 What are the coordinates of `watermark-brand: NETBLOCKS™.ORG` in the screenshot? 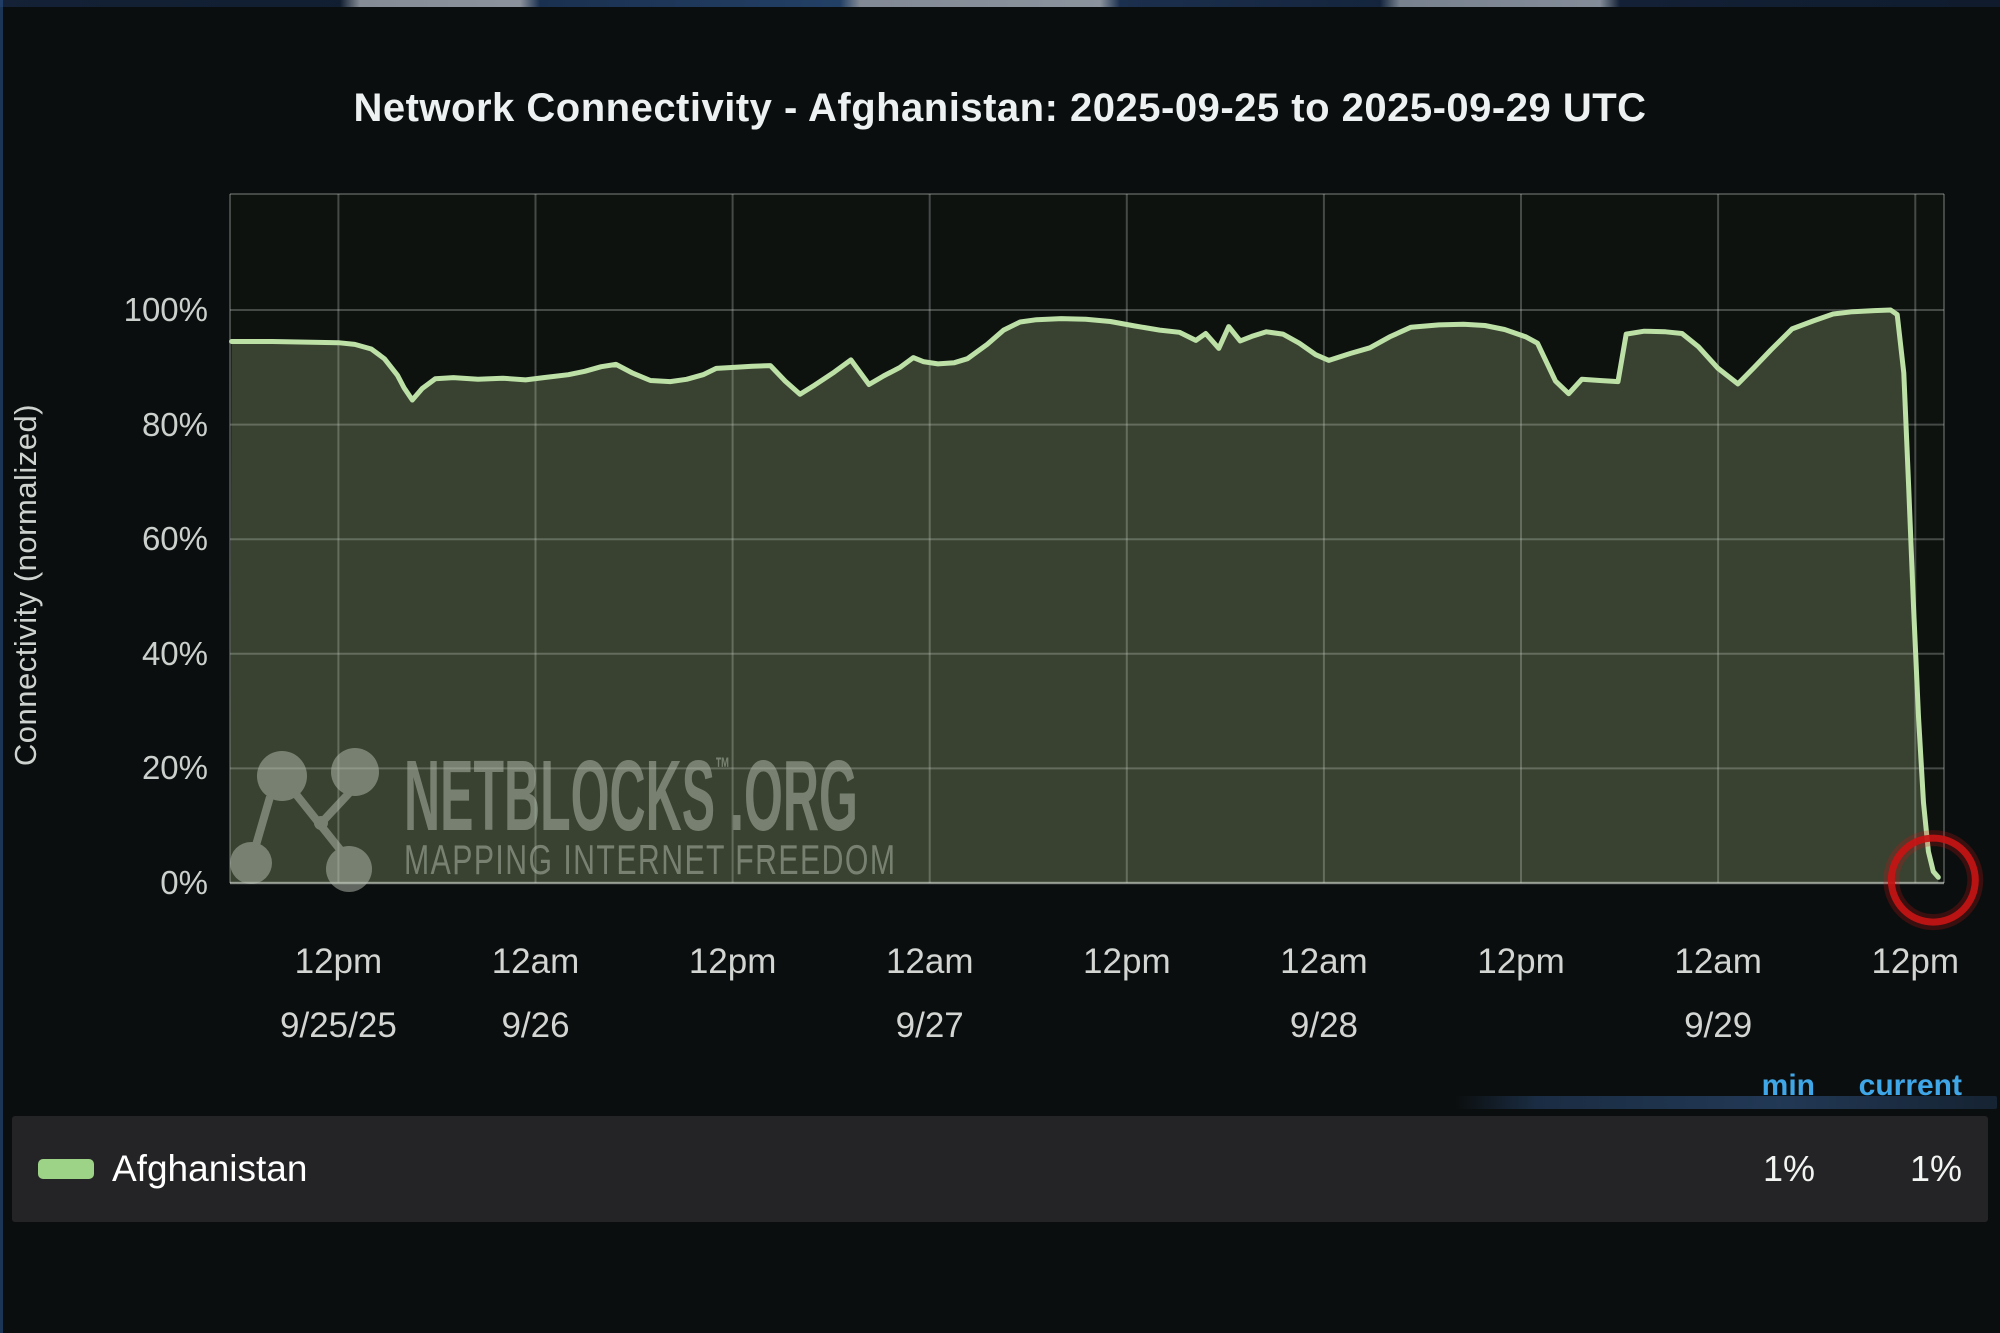 It's located at (631, 795).